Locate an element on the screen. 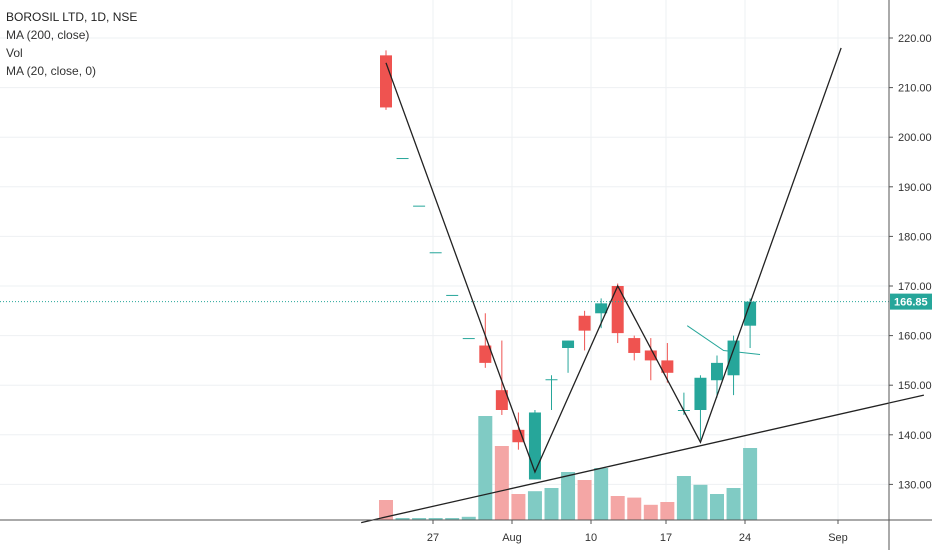 Image resolution: width=932 pixels, height=555 pixels. y-tick-label: 170.00 is located at coordinates (915, 287).